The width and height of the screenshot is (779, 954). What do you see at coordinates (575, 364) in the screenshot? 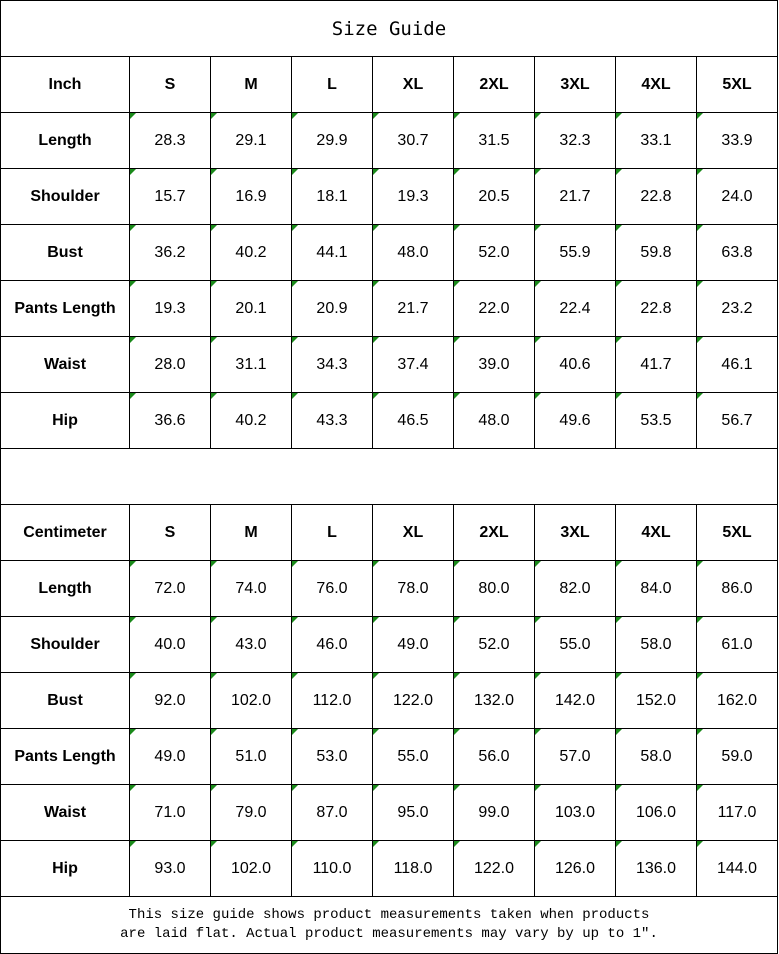
I see `value-cell: 40.6` at bounding box center [575, 364].